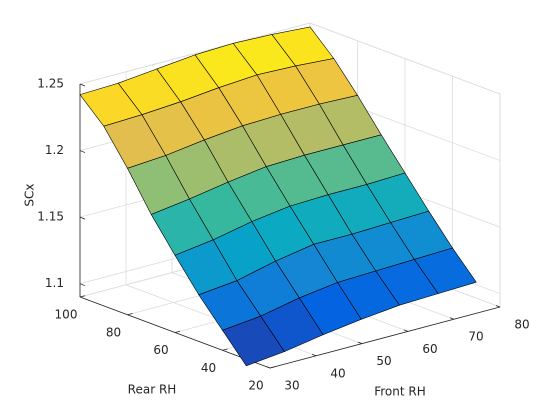  I want to click on x-tick-label: 80, so click(521, 325).